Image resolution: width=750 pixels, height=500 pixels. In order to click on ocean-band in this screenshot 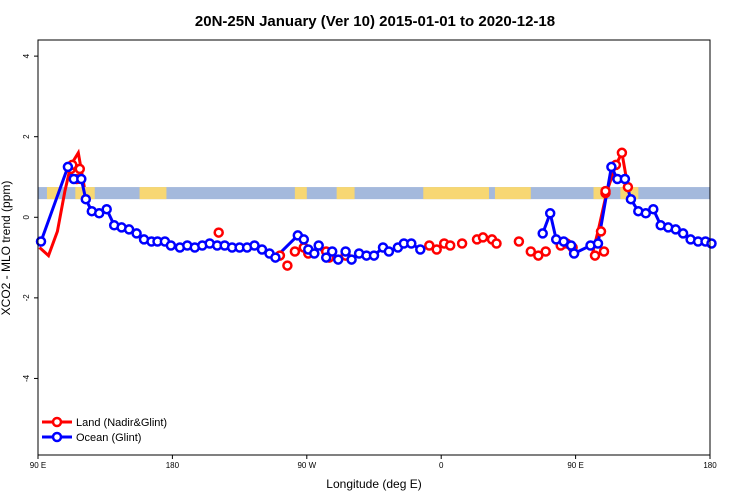, I will do `click(374, 193)`.